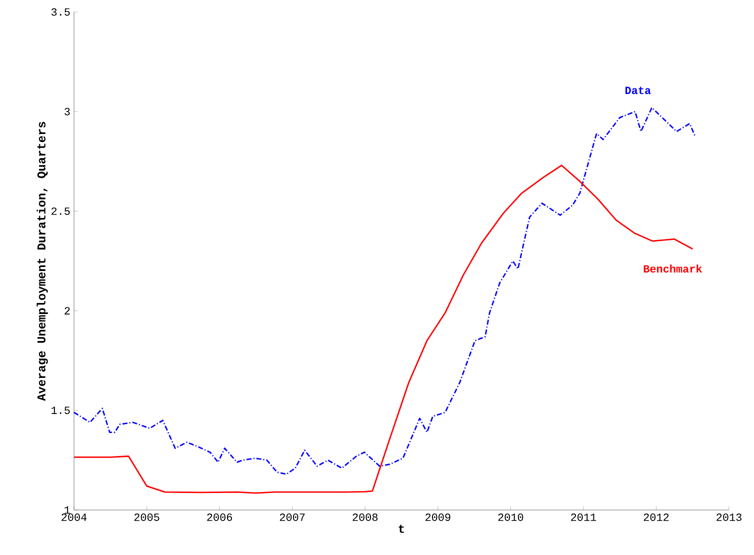 This screenshot has width=754, height=555. I want to click on series-label: Data, so click(638, 90).